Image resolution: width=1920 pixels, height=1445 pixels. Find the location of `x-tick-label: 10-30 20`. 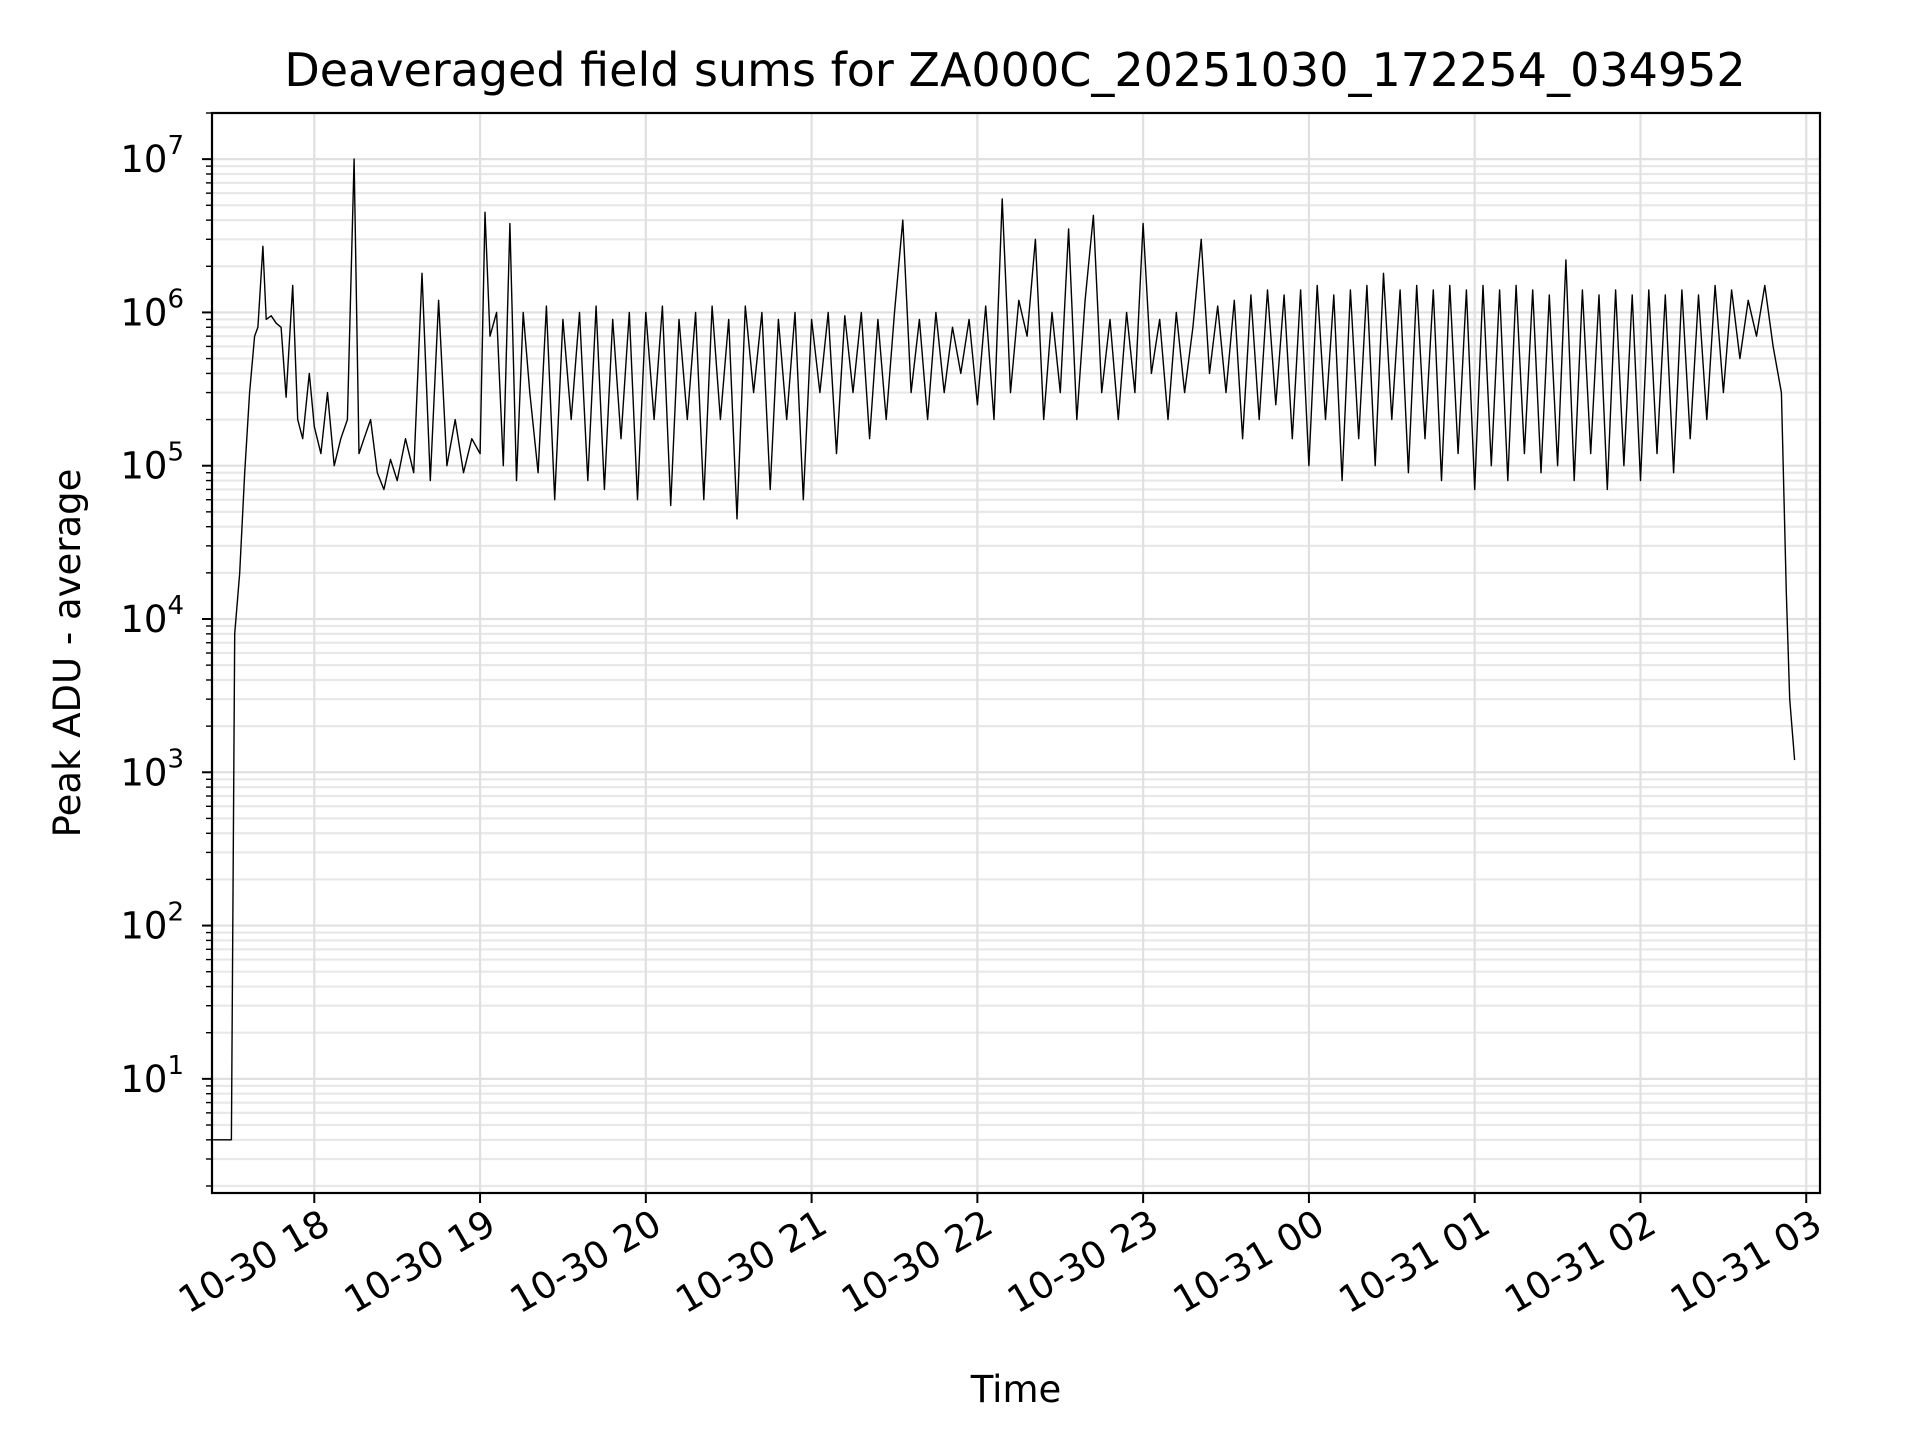

x-tick-label: 10-30 20 is located at coordinates (586, 1262).